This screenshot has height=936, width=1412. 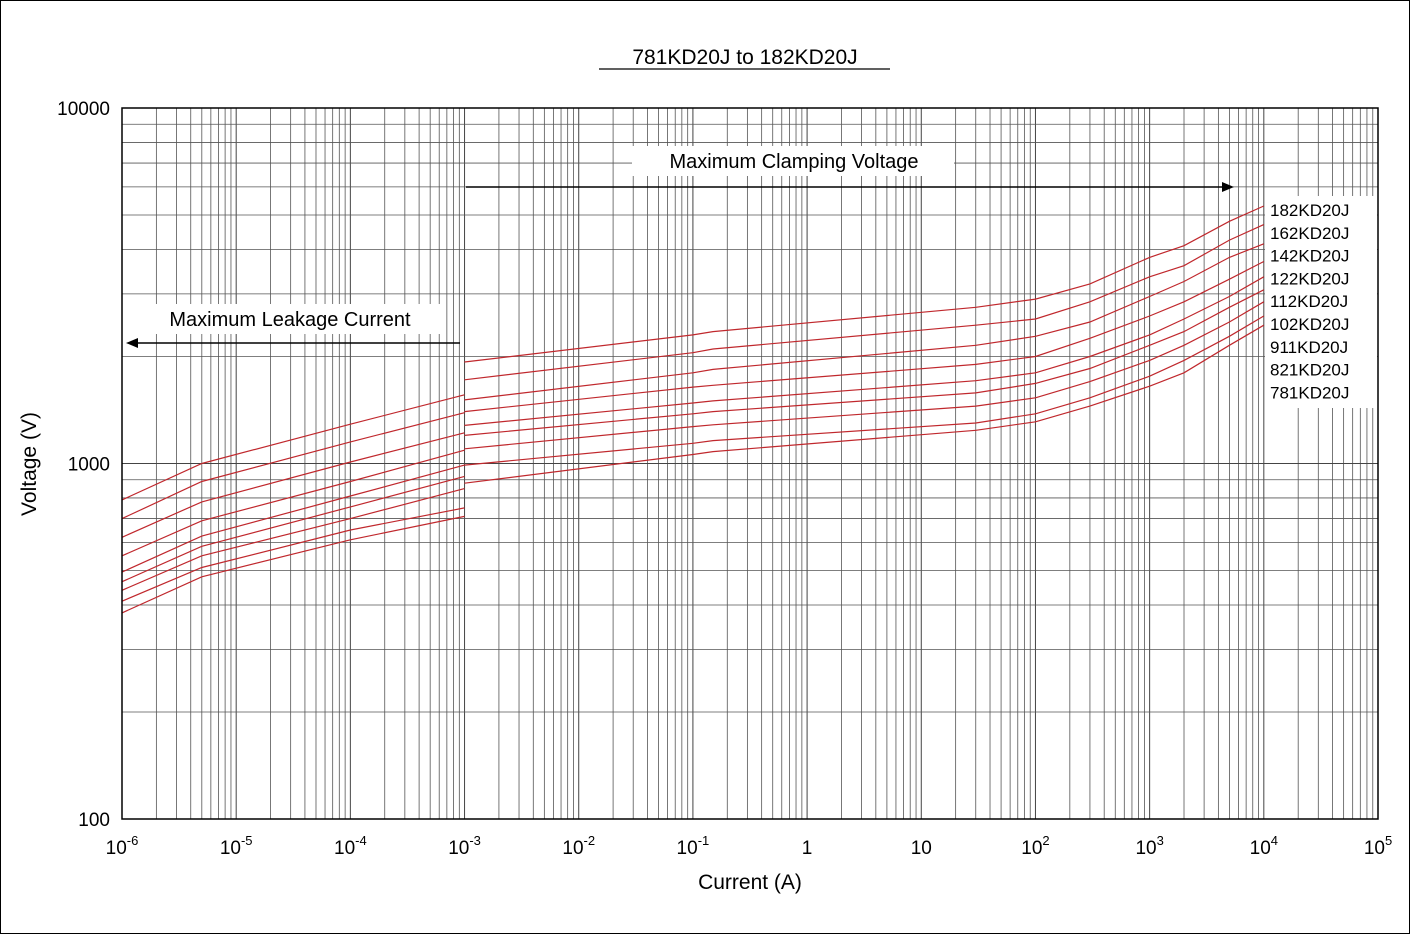 What do you see at coordinates (750, 882) in the screenshot?
I see `x-axis-label: Current (A)` at bounding box center [750, 882].